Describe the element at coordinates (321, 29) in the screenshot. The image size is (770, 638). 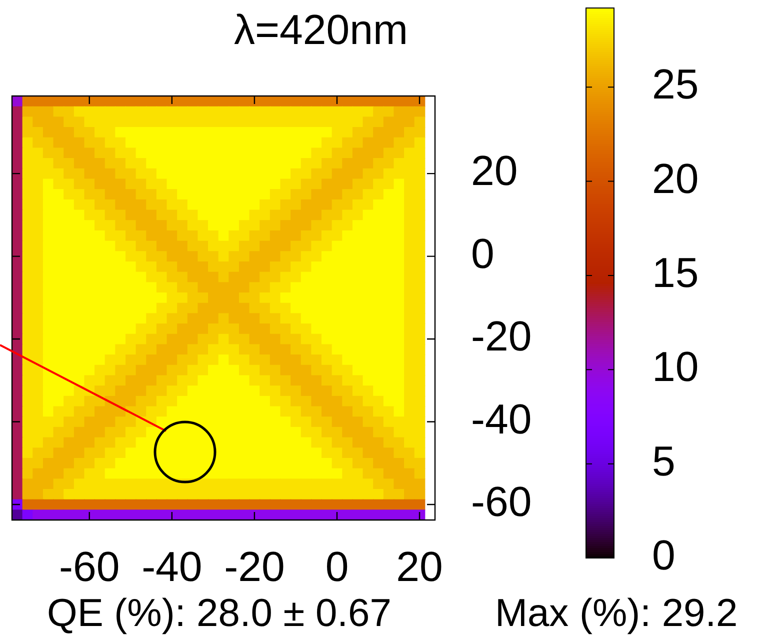
I see `chart-title: λ=420nm` at that location.